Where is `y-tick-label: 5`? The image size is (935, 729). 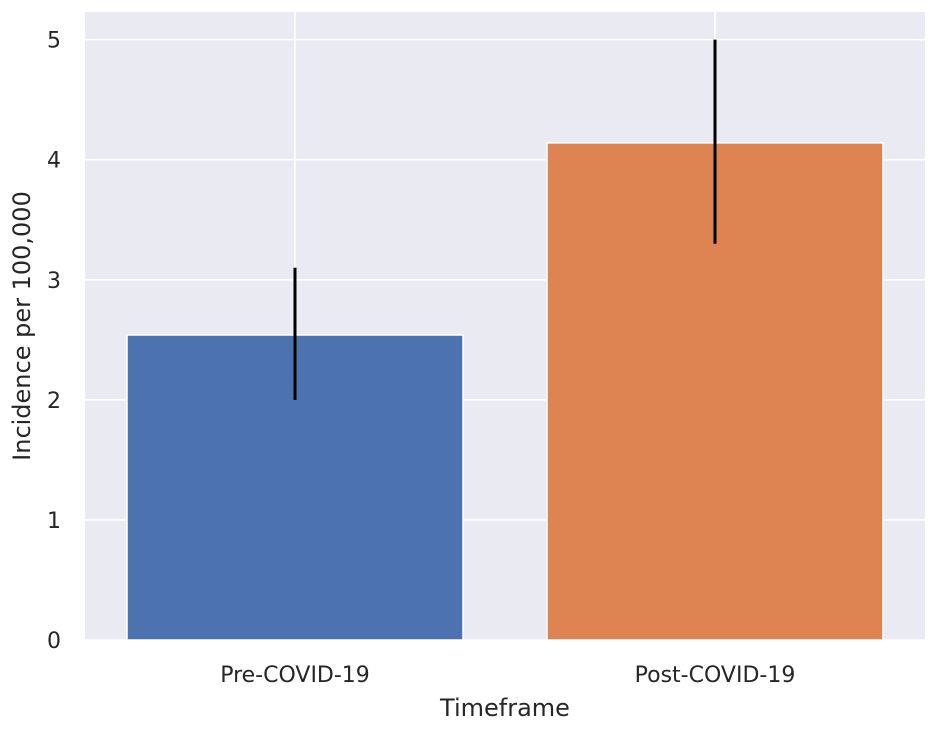
y-tick-label: 5 is located at coordinates (54, 41).